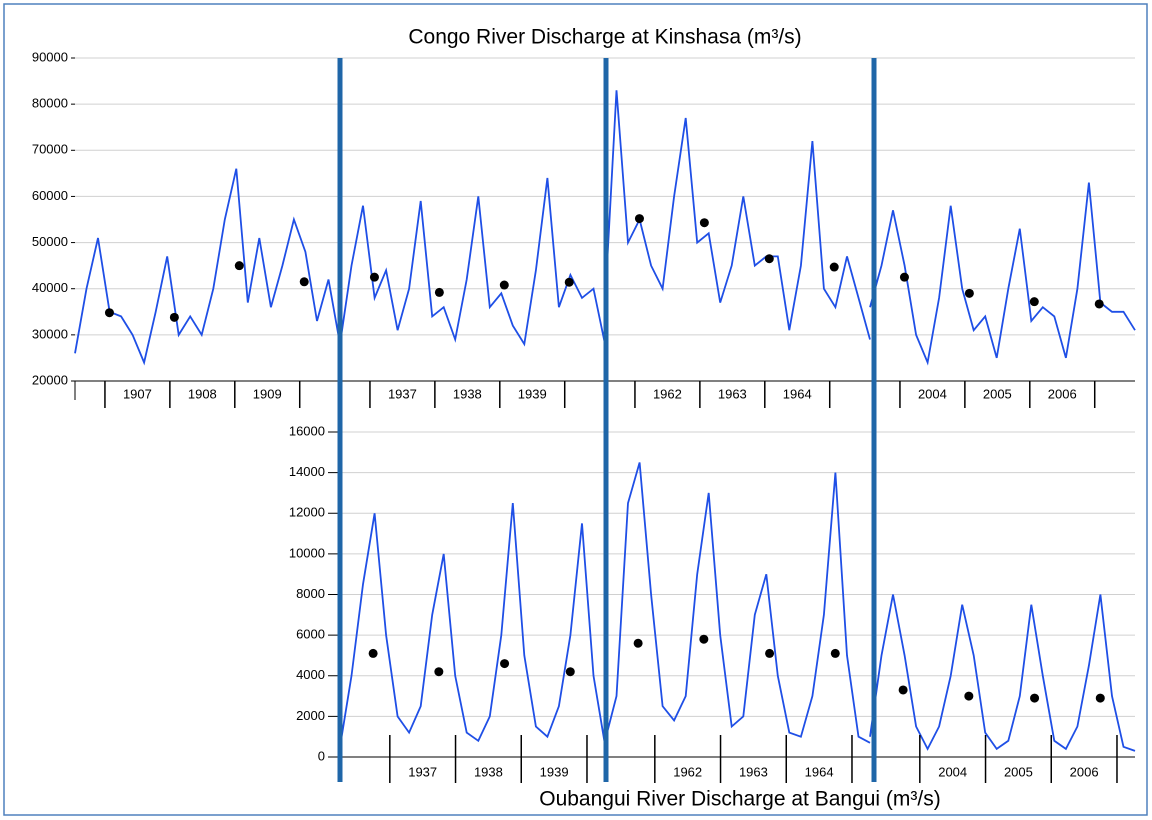 Image resolution: width=1152 pixels, height=820 pixels. Describe the element at coordinates (307, 552) in the screenshot. I see `y-tick-label: 10000` at that location.